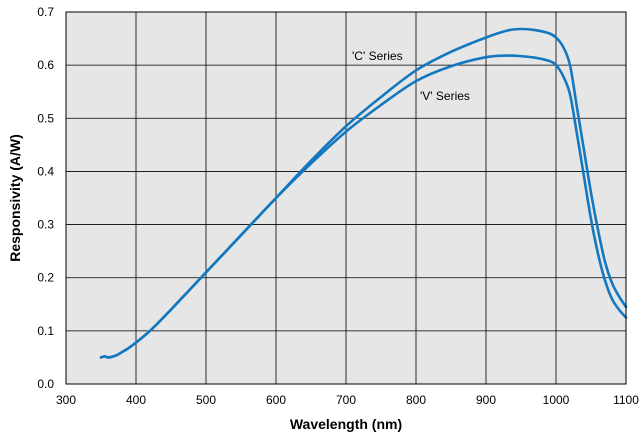 This screenshot has height=436, width=640. I want to click on y-tick-label: 0.3, so click(45, 225).